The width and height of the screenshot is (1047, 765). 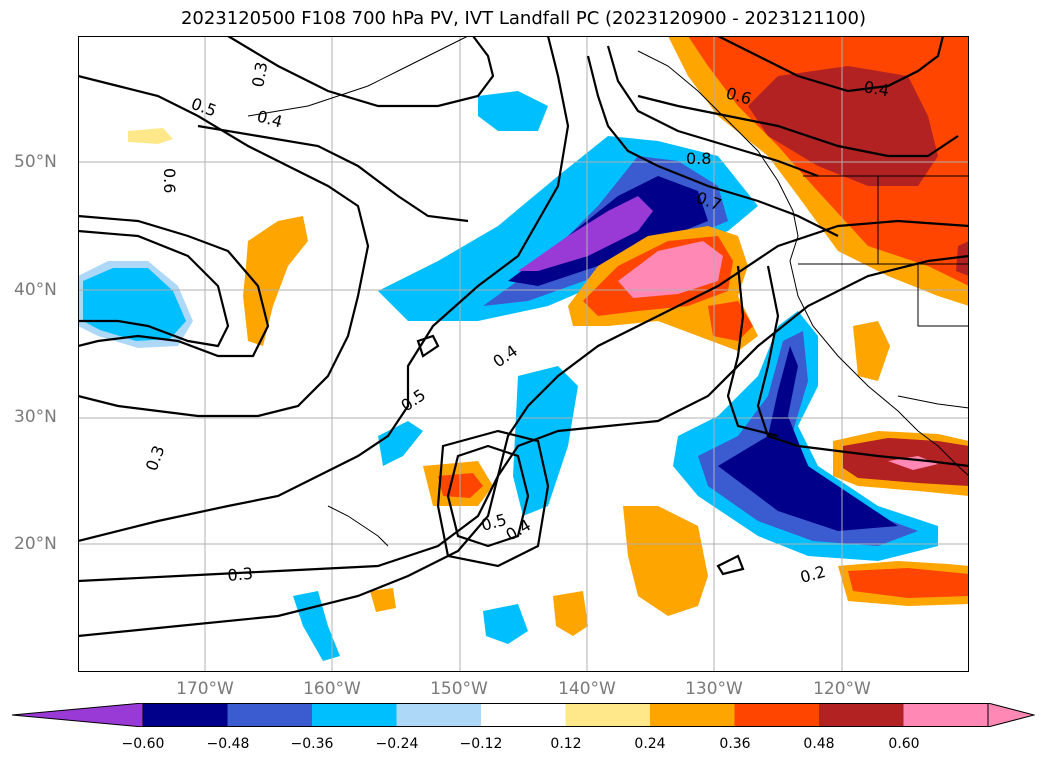 What do you see at coordinates (714, 689) in the screenshot?
I see `lon-label-130w: 130°W` at bounding box center [714, 689].